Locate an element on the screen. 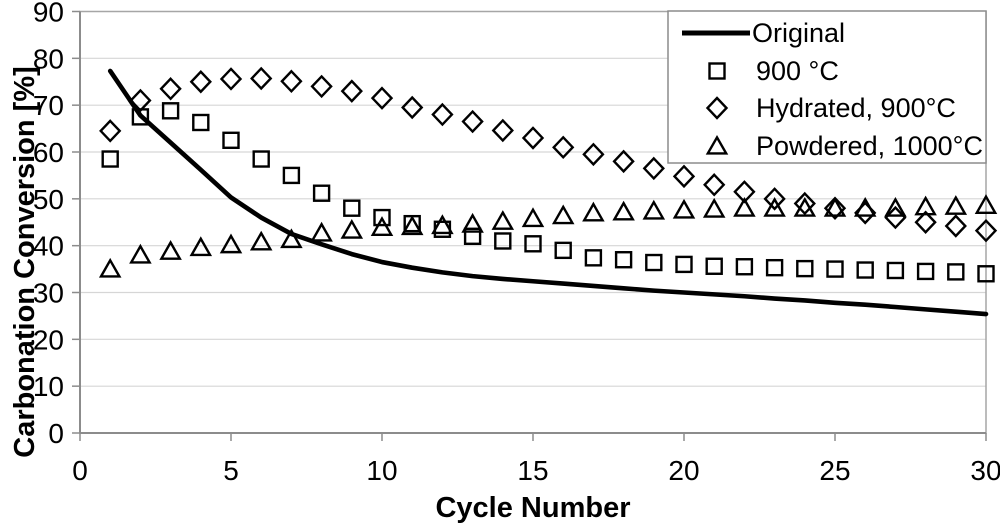 The image size is (1000, 531). legend-diamond-marker is located at coordinates (717, 108).